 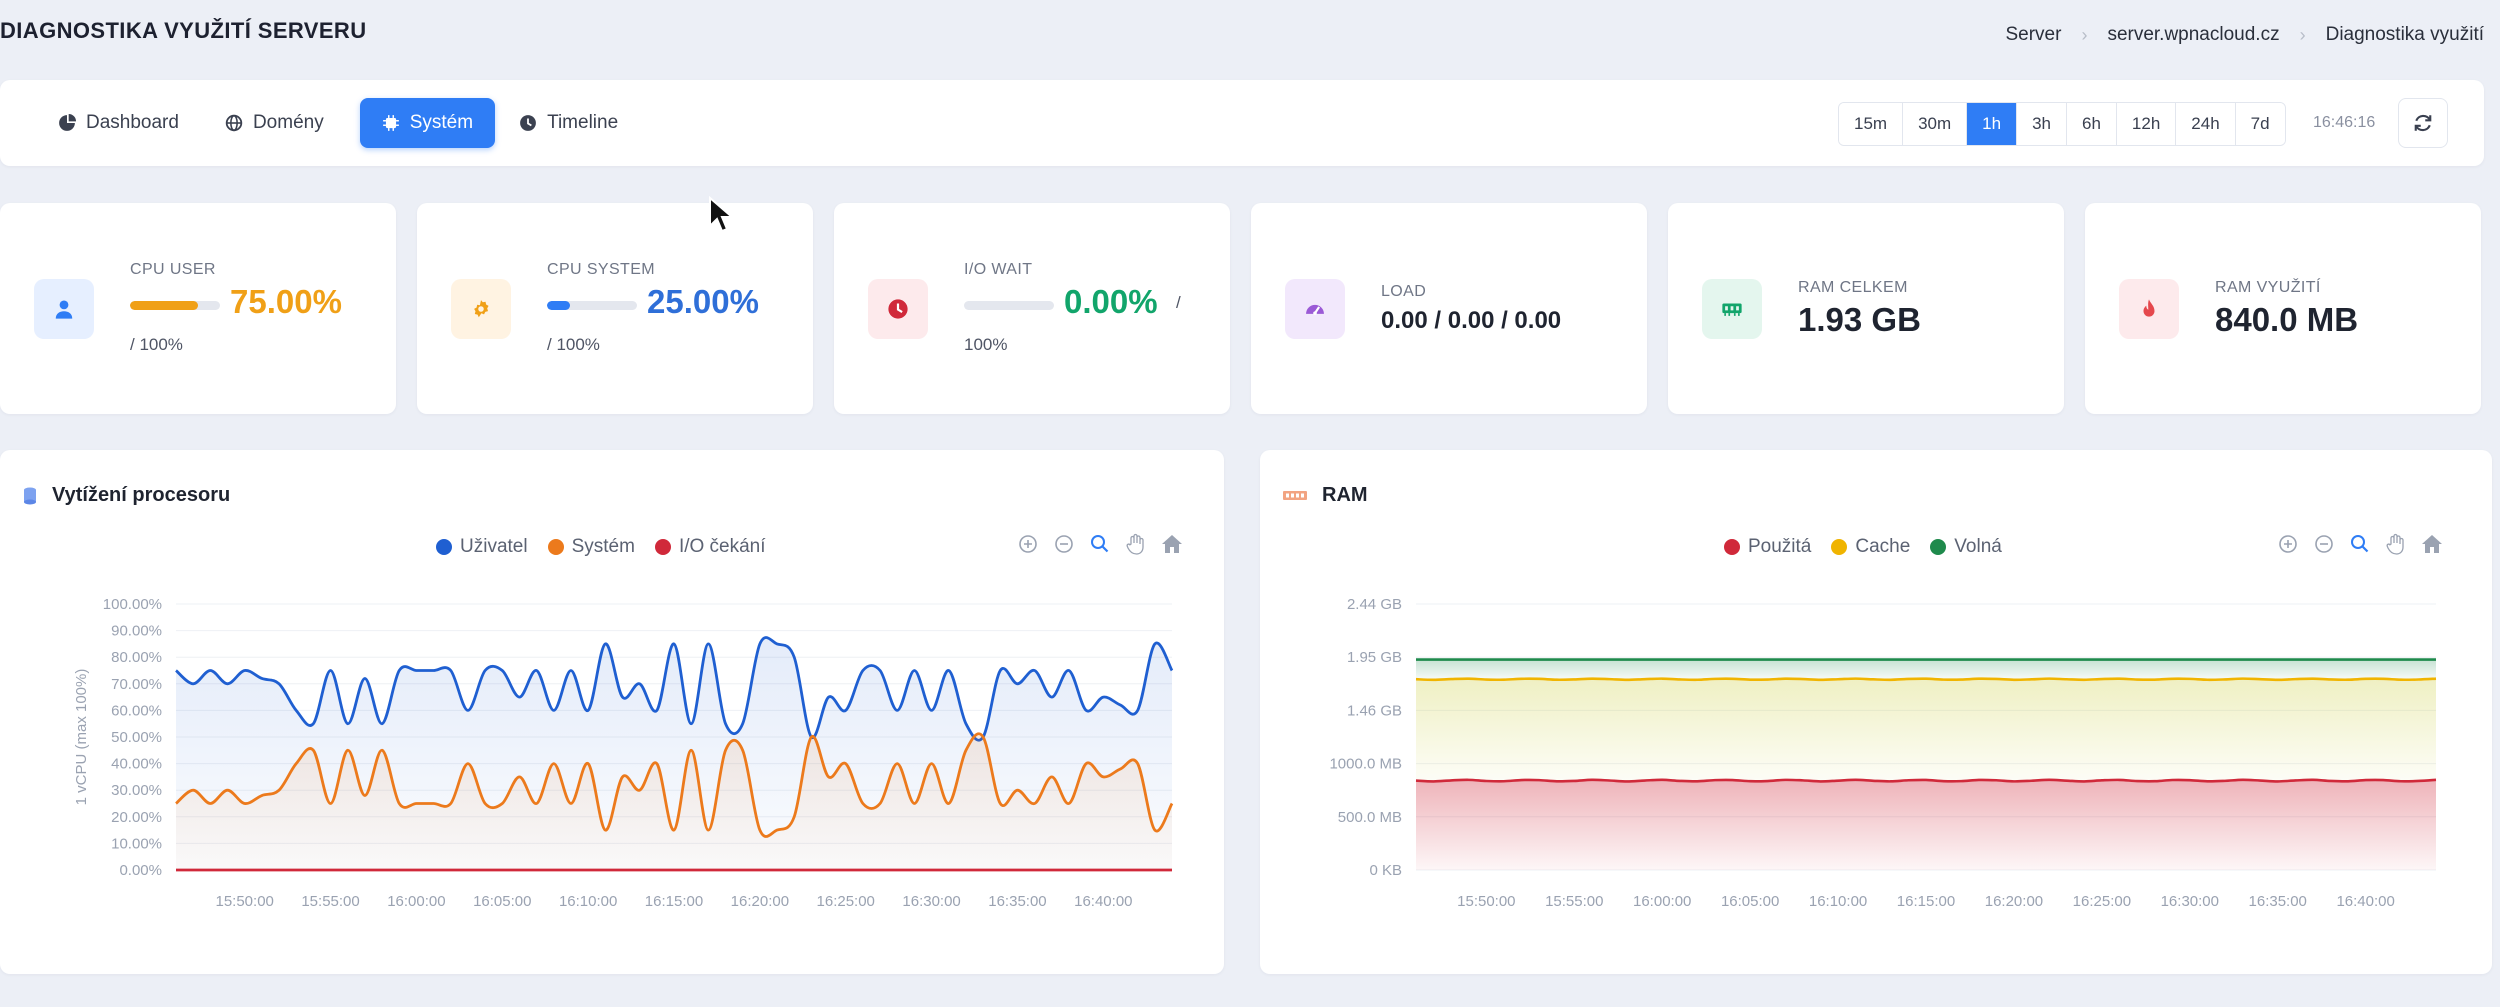 What do you see at coordinates (136, 657) in the screenshot?
I see `y-tick-label: 80.00%` at bounding box center [136, 657].